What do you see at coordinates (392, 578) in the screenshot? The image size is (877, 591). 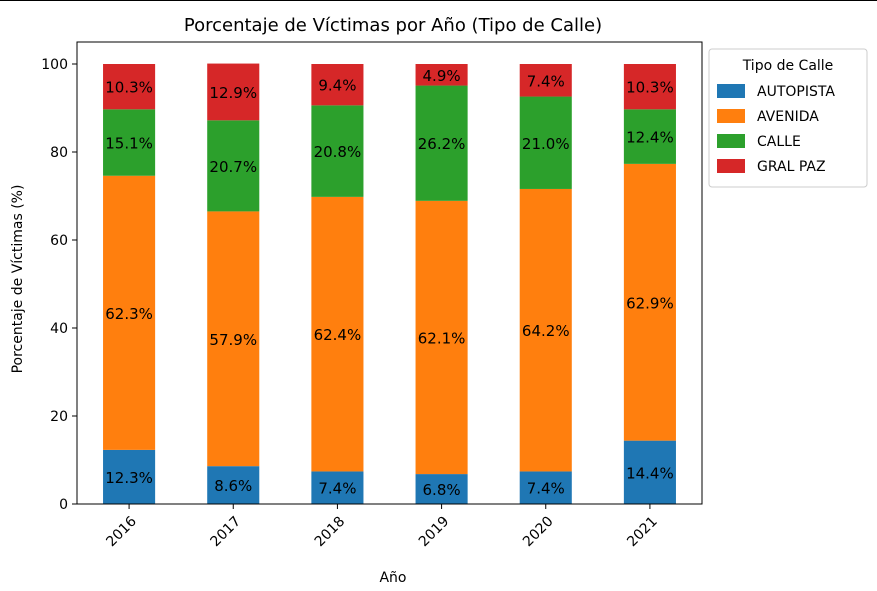 I see `x-axis-label: Año` at bounding box center [392, 578].